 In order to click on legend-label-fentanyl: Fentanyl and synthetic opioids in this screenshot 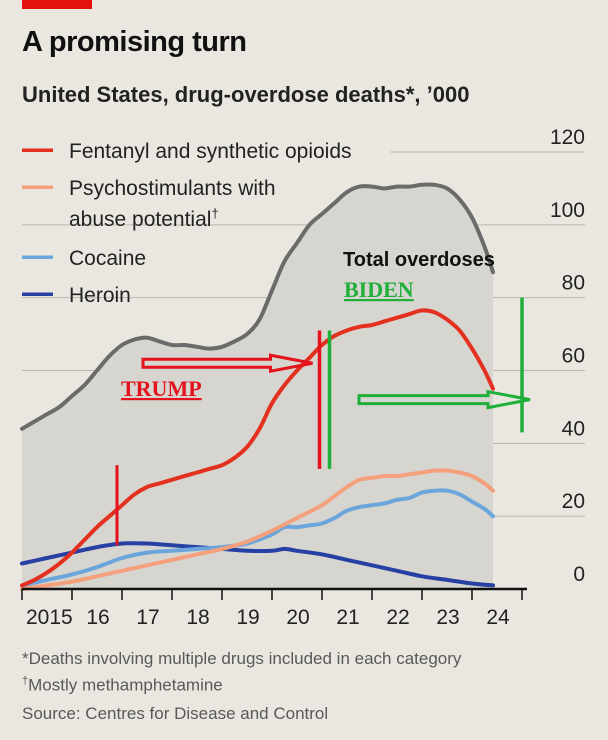, I will do `click(210, 151)`.